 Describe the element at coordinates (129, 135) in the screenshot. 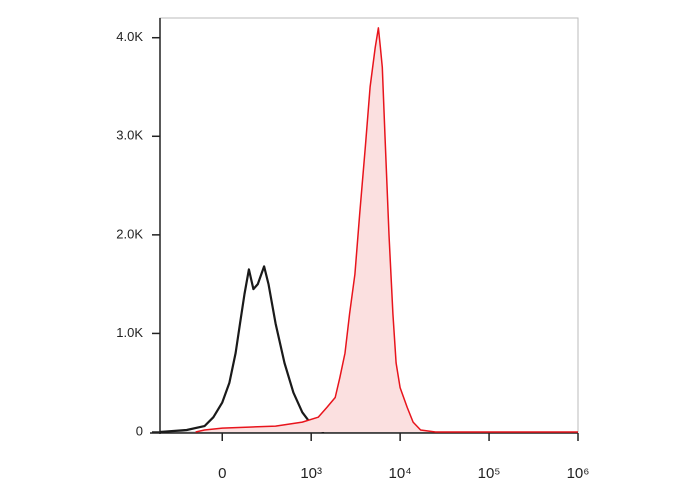

I see `y-tick-label: 3.0K` at that location.